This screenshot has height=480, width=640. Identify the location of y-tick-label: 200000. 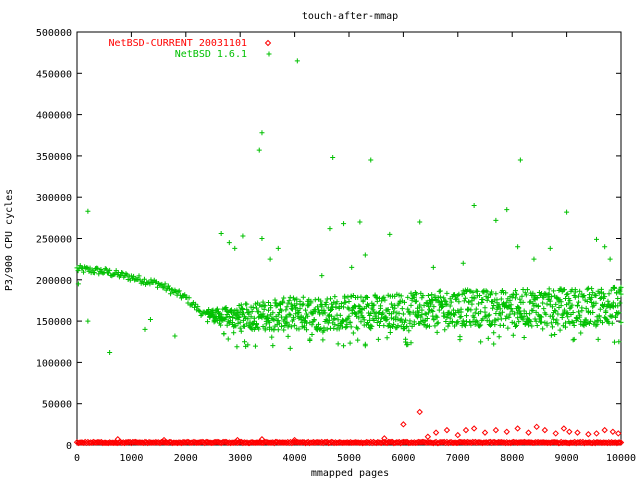
(54, 281).